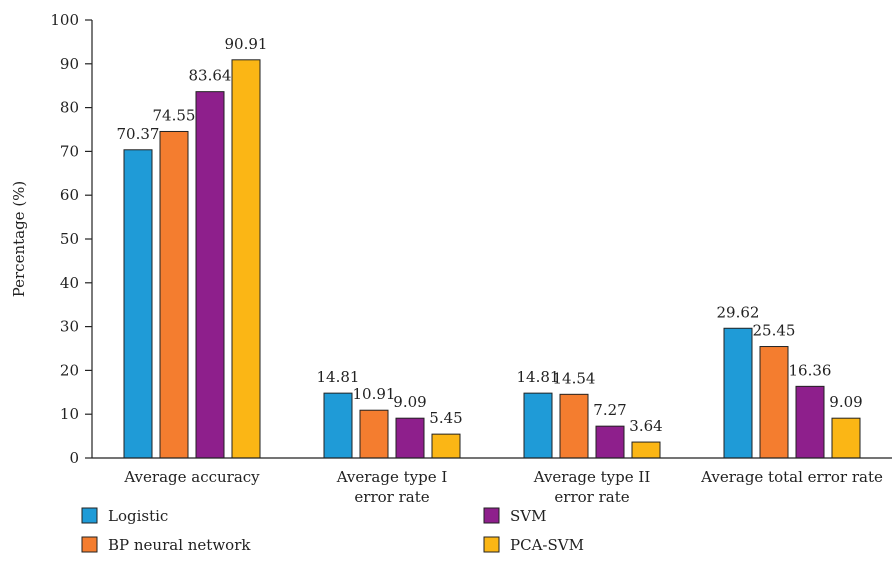 The height and width of the screenshot is (584, 892). Describe the element at coordinates (374, 394) in the screenshot. I see `data-label: 10.91` at that location.